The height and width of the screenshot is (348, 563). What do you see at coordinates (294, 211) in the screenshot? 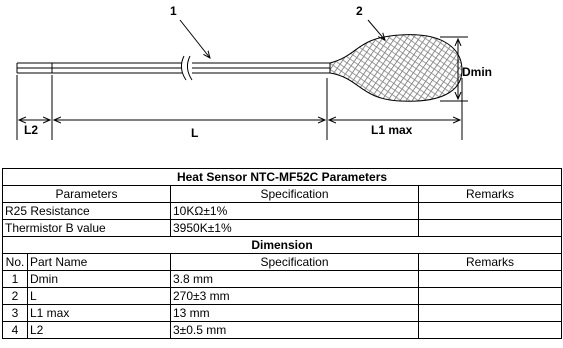
I see `table-cell: 10KΩ±1%` at bounding box center [294, 211].